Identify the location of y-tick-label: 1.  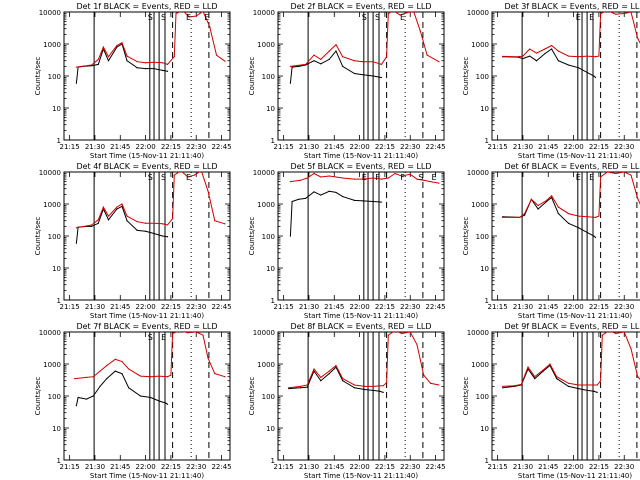
(487, 301).